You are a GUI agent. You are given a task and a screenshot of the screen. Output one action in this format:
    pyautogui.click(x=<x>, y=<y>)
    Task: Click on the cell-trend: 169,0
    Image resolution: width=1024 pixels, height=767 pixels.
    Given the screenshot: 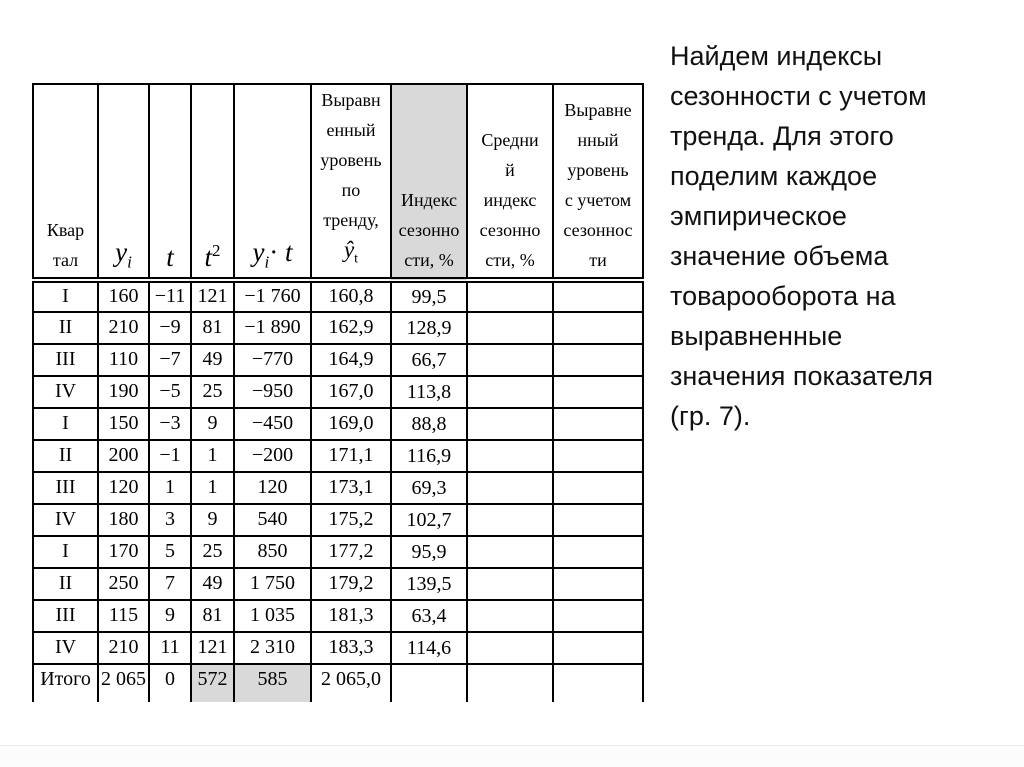 What is the action you would take?
    pyautogui.click(x=351, y=423)
    